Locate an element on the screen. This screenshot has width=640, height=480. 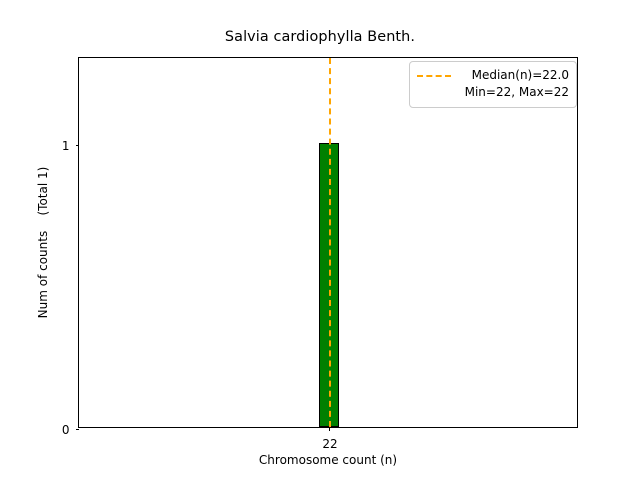
y-axis-label: Num of counts (Total 1) is located at coordinates (43, 242).